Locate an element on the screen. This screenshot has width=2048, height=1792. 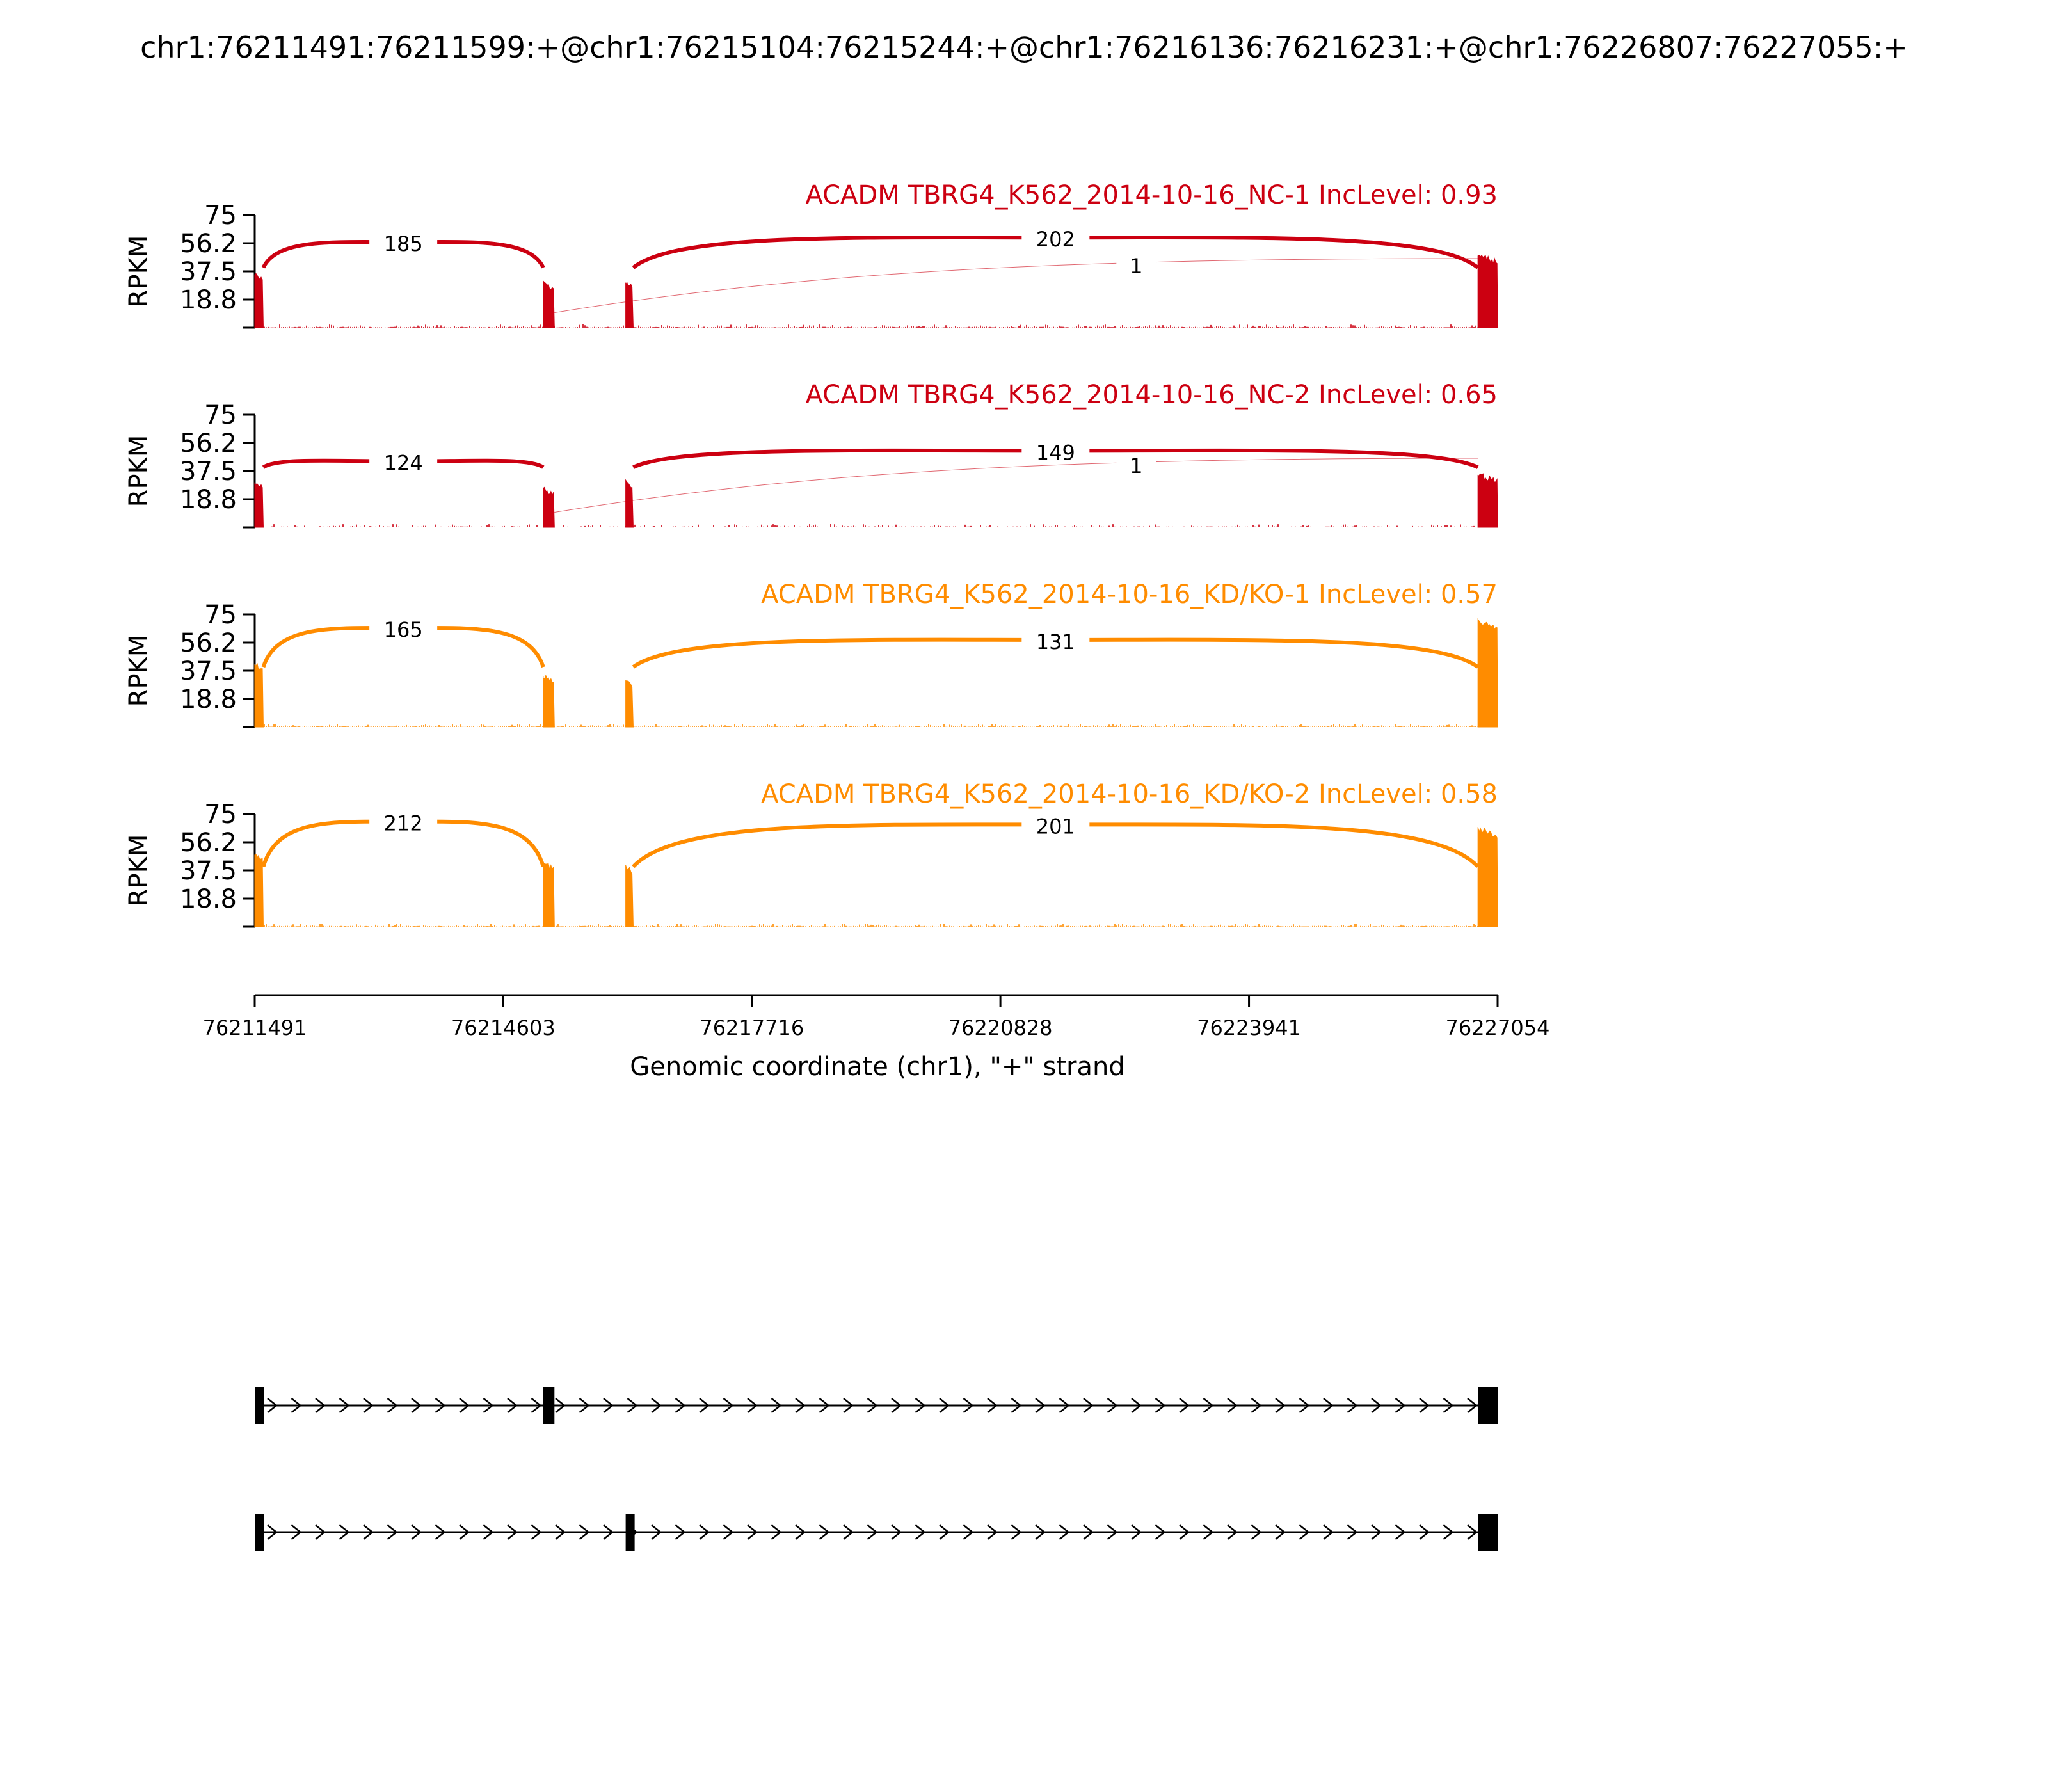
isoform-models is located at coordinates (876, 1469).